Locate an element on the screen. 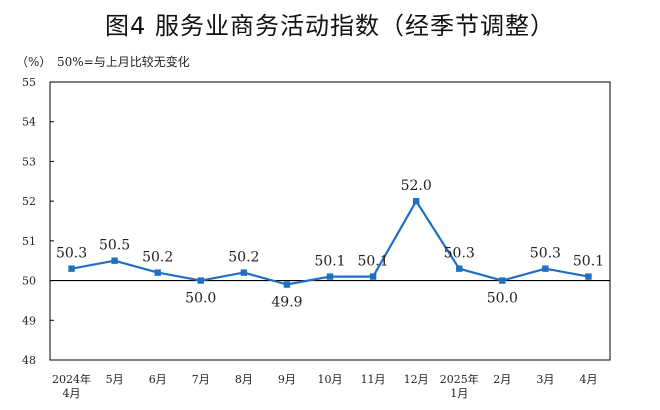  x-tick-label: 8月 is located at coordinates (244, 379).